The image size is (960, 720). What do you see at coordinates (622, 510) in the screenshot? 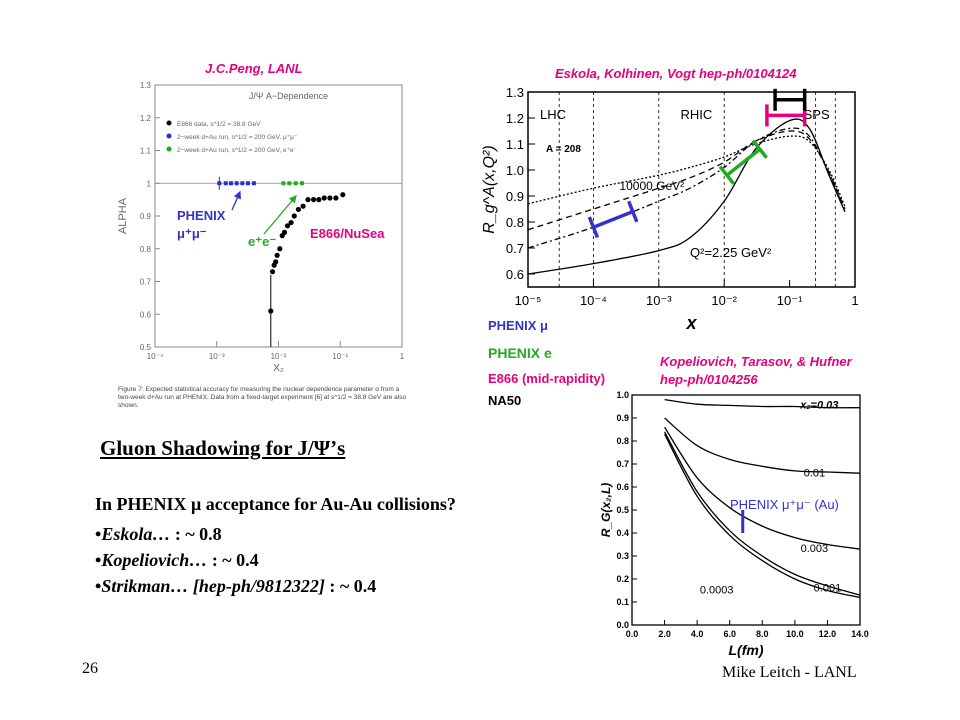
I see `y-tick-label: 0.5` at bounding box center [622, 510].